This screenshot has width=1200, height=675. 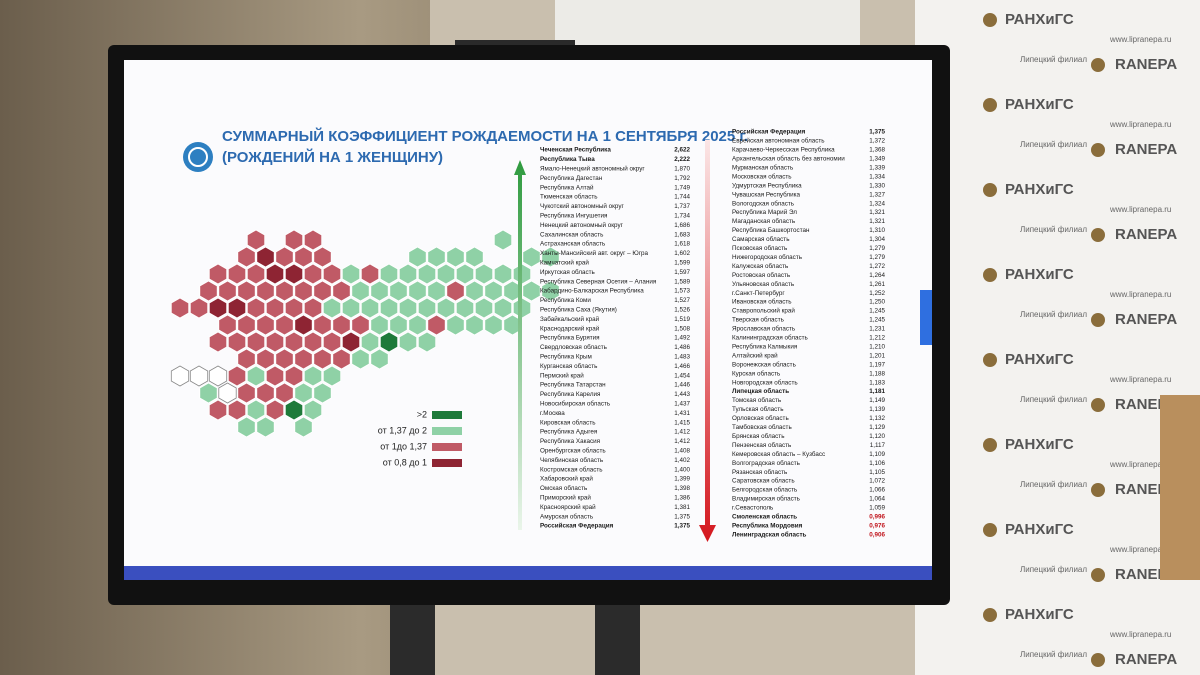 I want to click on region-value: 1,734, so click(x=682, y=215).